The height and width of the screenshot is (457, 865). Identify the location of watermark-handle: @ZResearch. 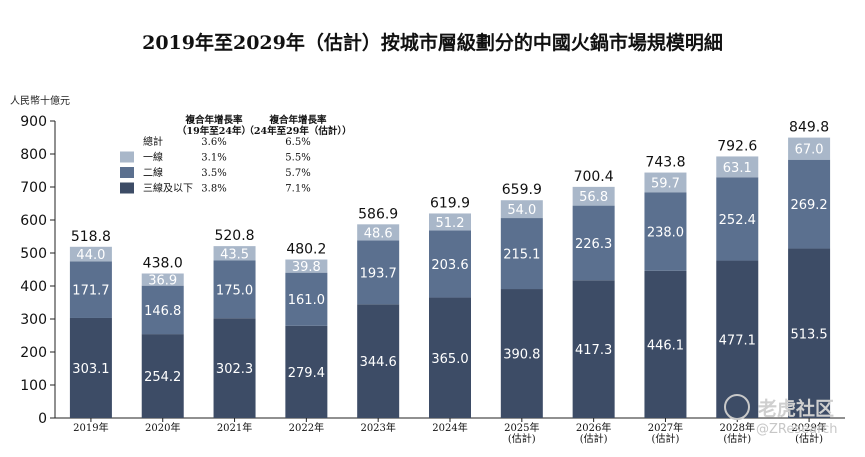
(797, 429).